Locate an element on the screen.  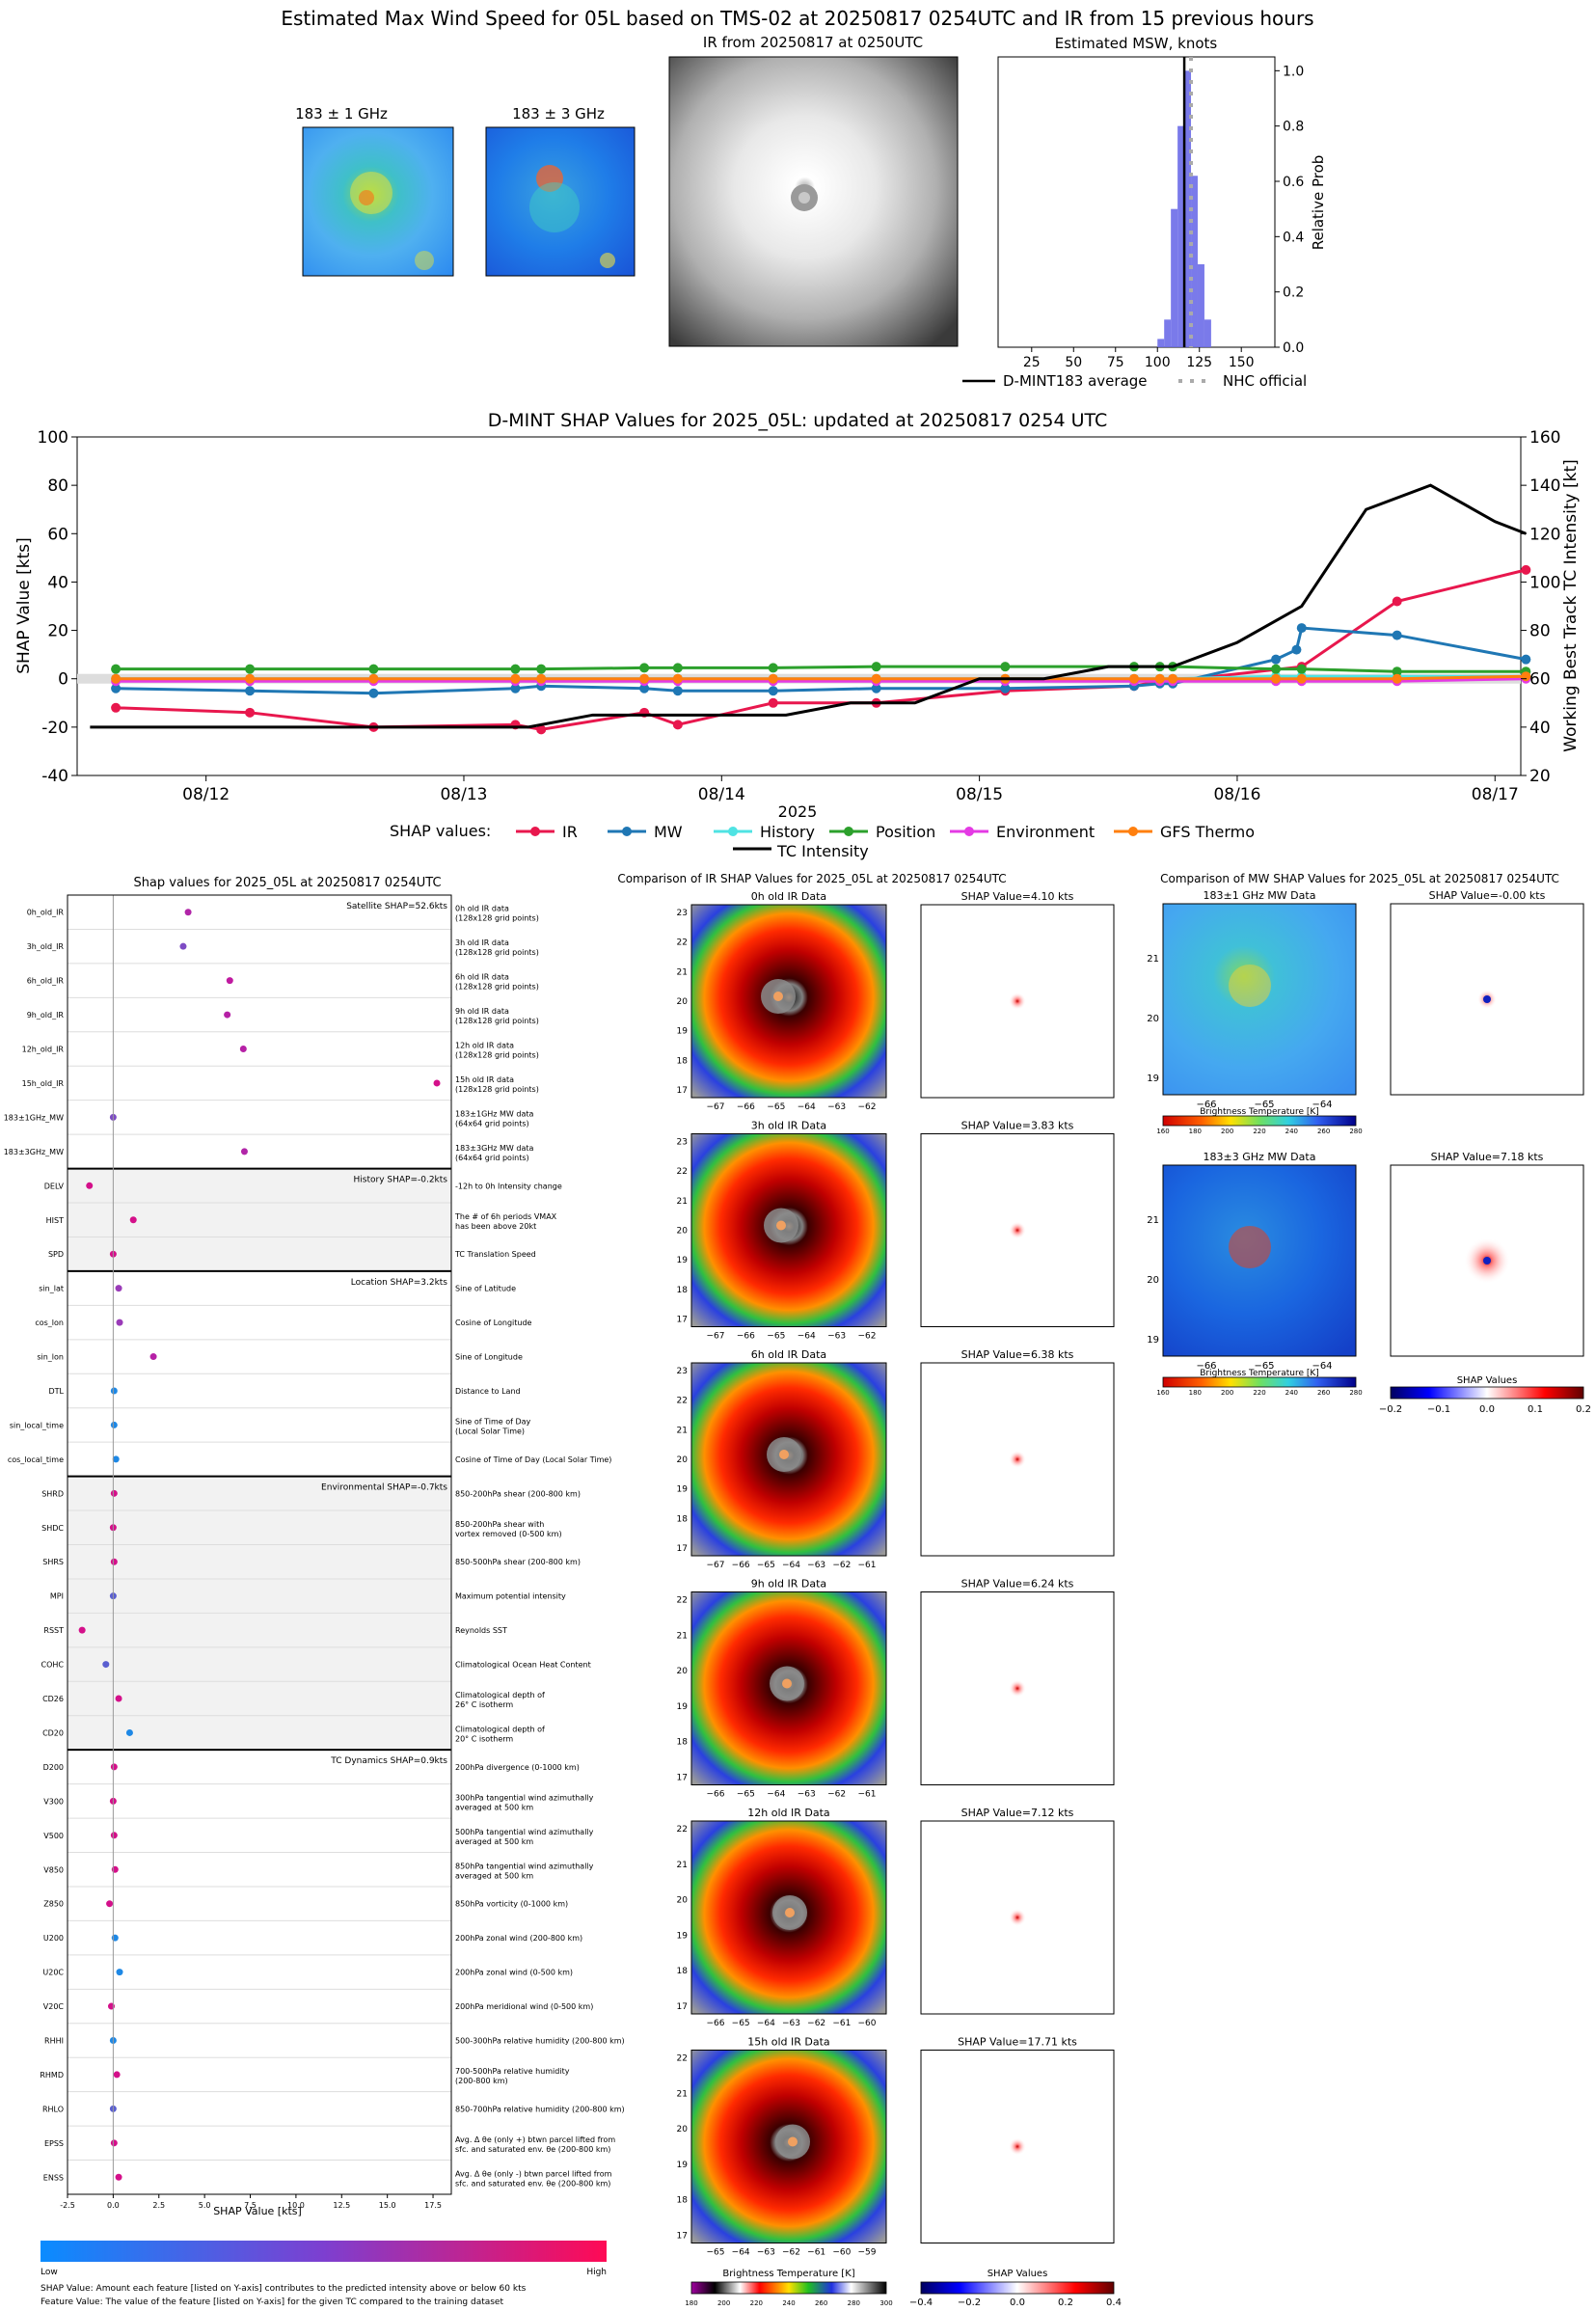
feature-desc: vortex removed (0-500 km) is located at coordinates (508, 1534).